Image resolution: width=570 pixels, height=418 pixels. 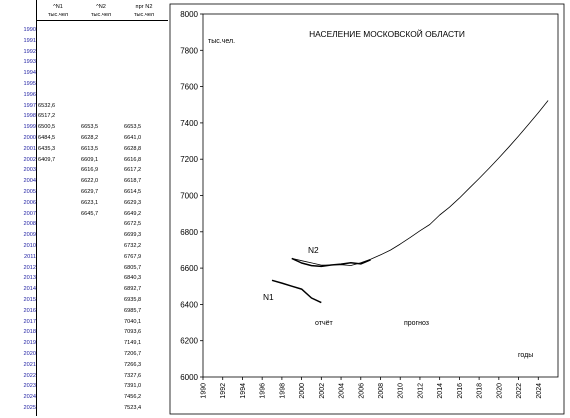 What do you see at coordinates (29, 62) in the screenshot?
I see `year-cell: 1993` at bounding box center [29, 62].